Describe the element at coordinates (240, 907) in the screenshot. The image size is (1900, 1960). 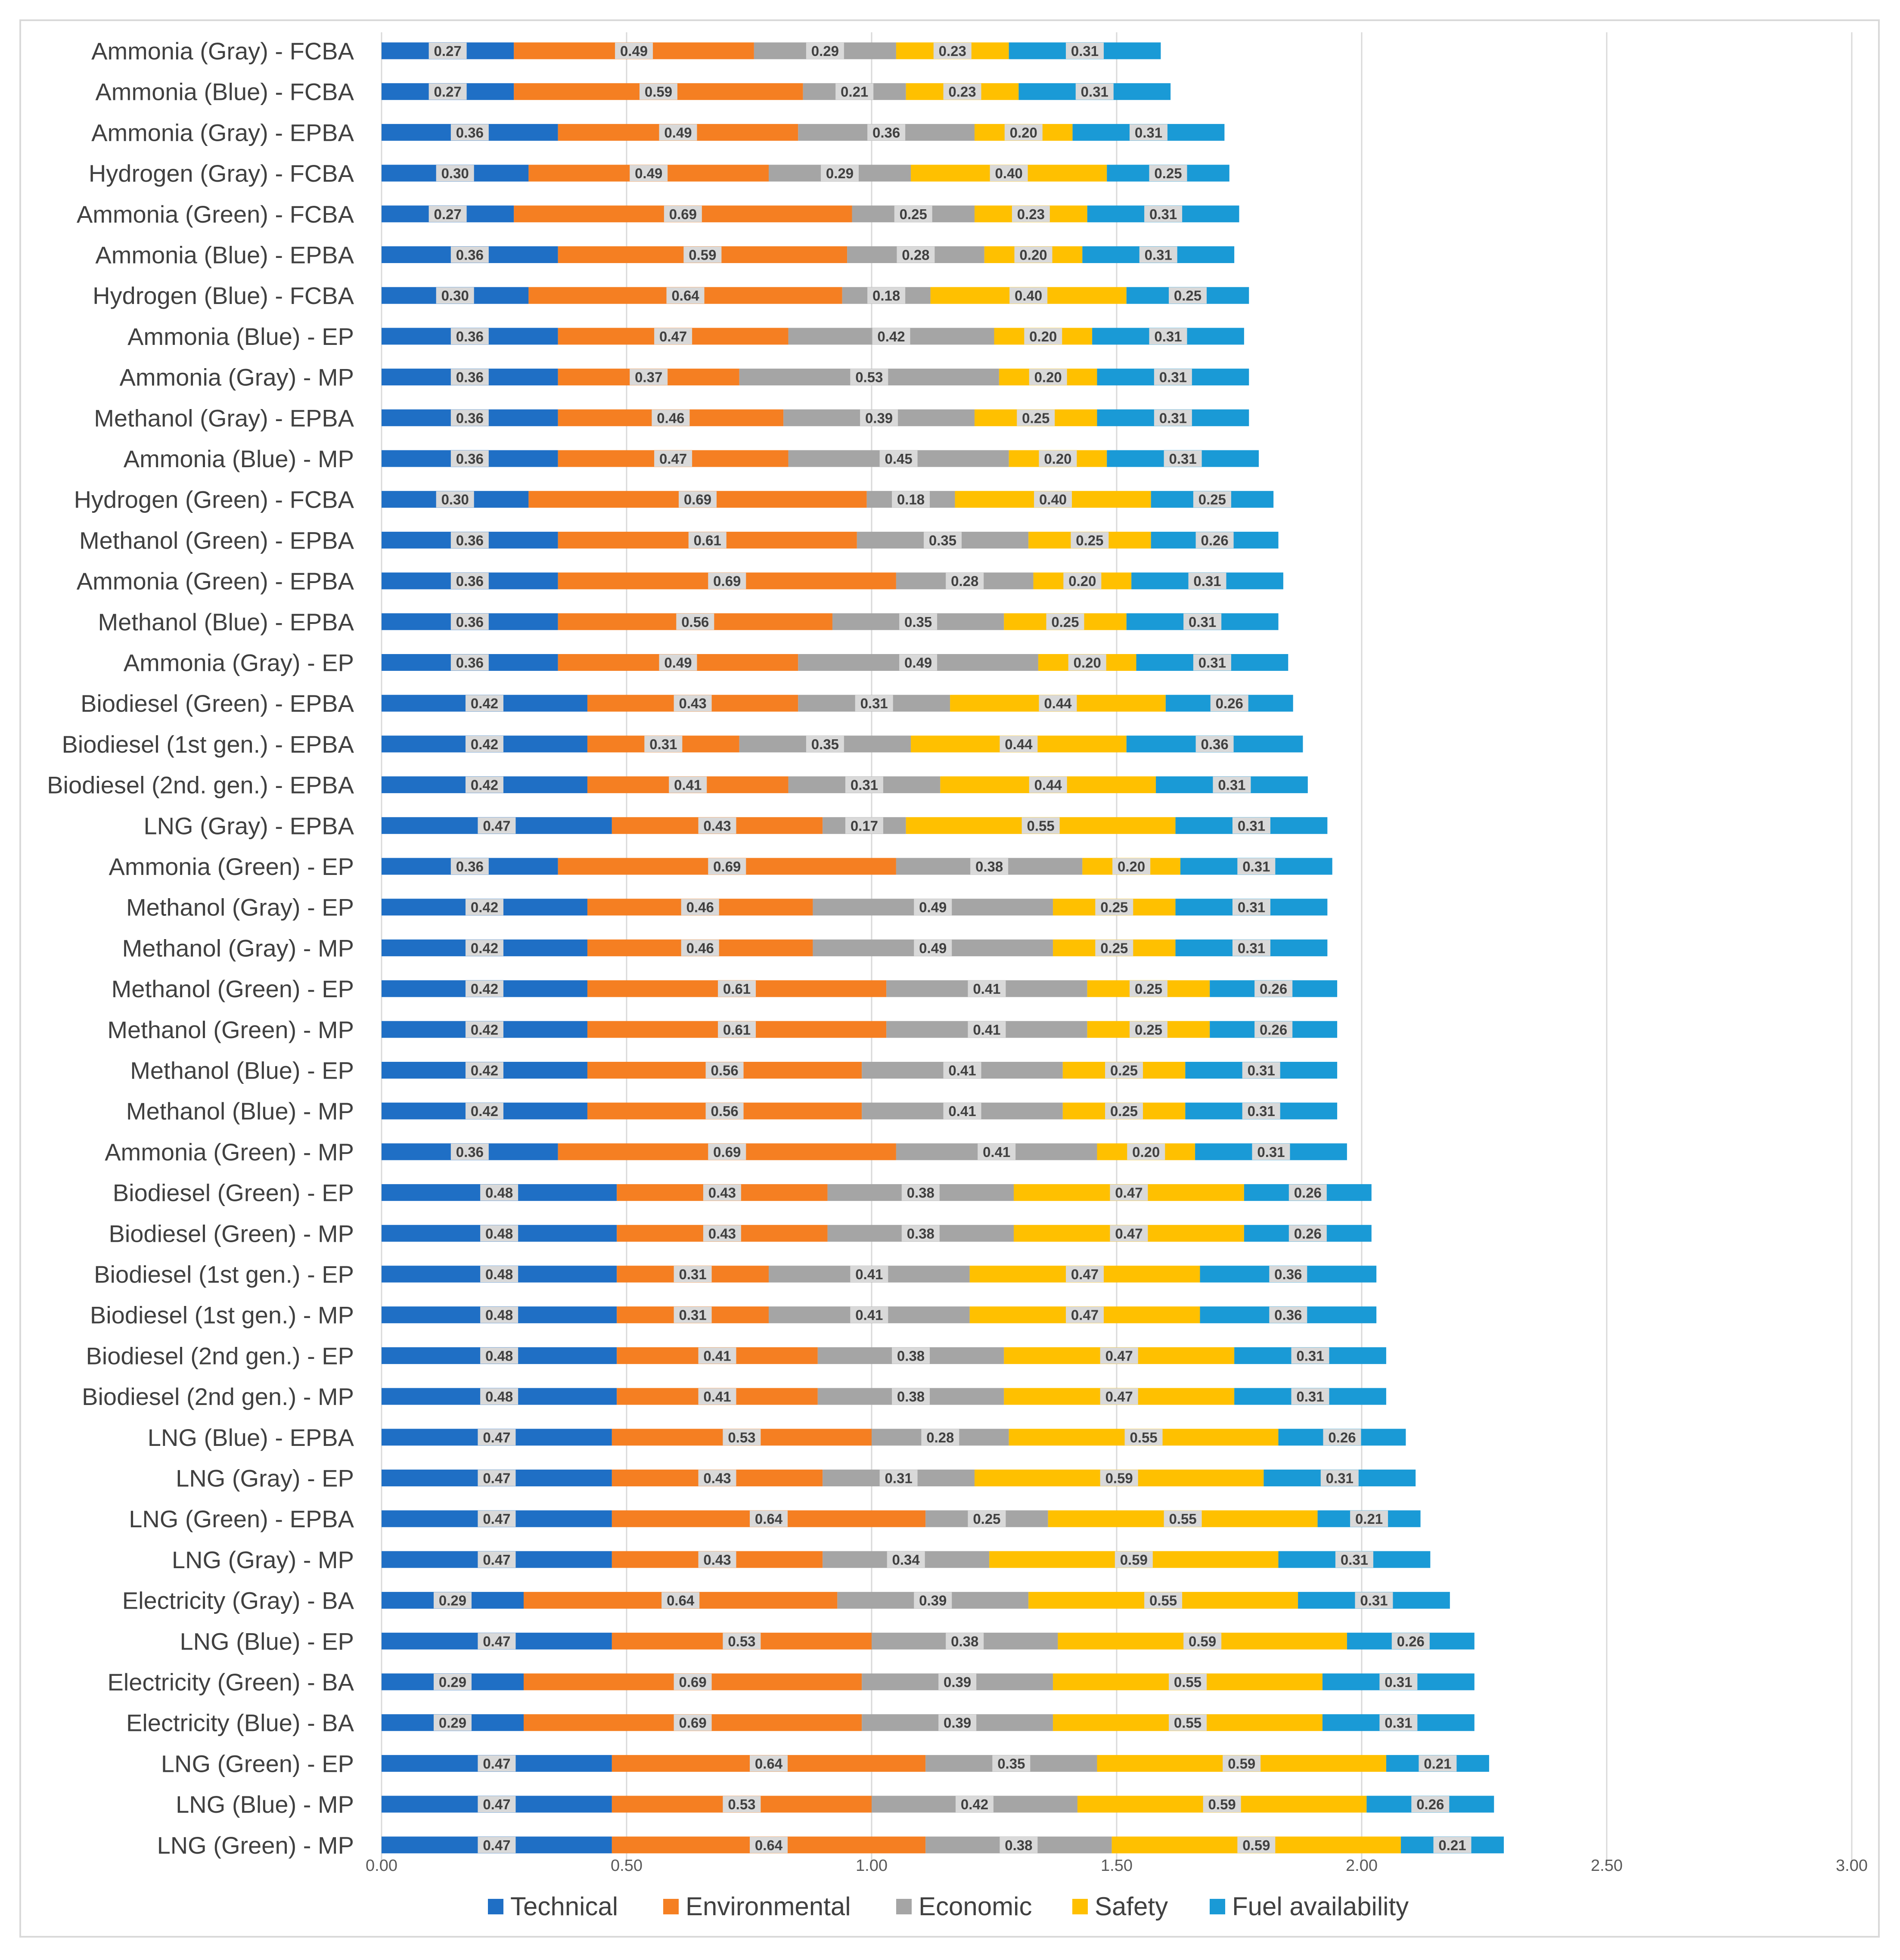
I see `category-label: Methanol (Gray) - EP` at that location.